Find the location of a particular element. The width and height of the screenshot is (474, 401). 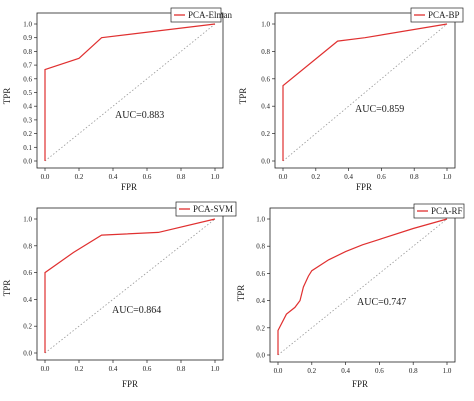

legend-label: PCA-BP is located at coordinates (444, 15).